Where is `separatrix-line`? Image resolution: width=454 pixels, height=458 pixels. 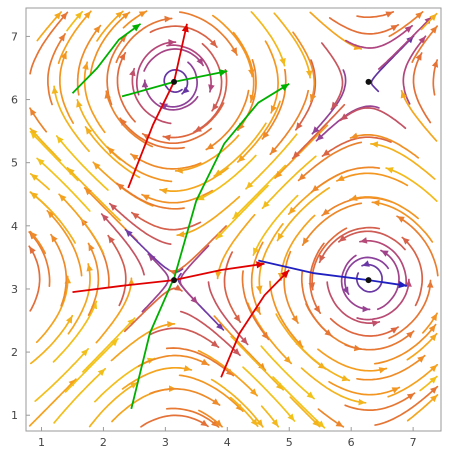 separatrix-line is located at coordinates (106, 58).